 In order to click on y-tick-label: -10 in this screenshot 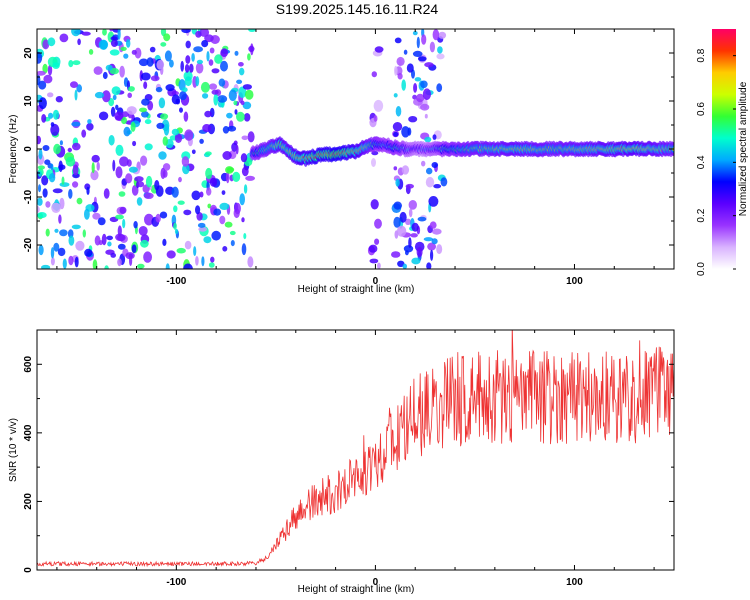, I will do `click(28, 196)`.